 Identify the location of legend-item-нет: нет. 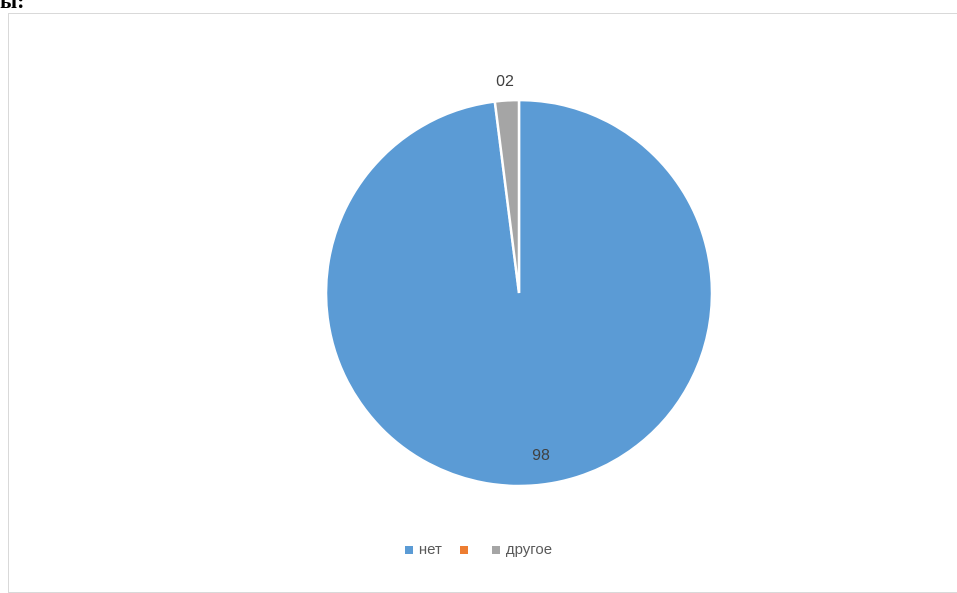
(423, 549).